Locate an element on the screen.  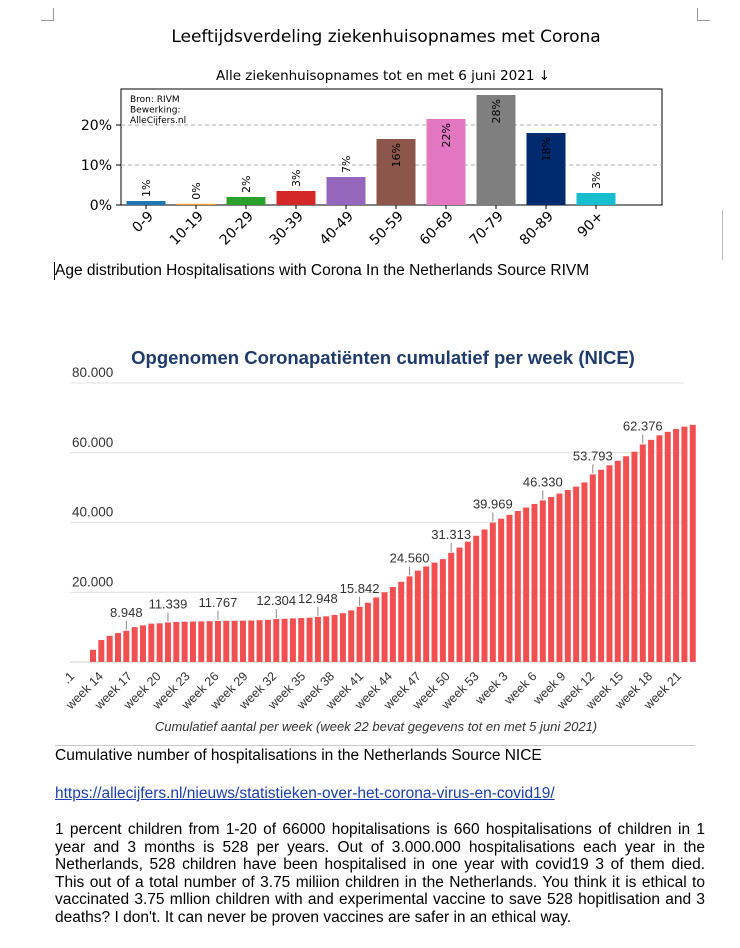
y-tick-label: 20% is located at coordinates (96, 126).